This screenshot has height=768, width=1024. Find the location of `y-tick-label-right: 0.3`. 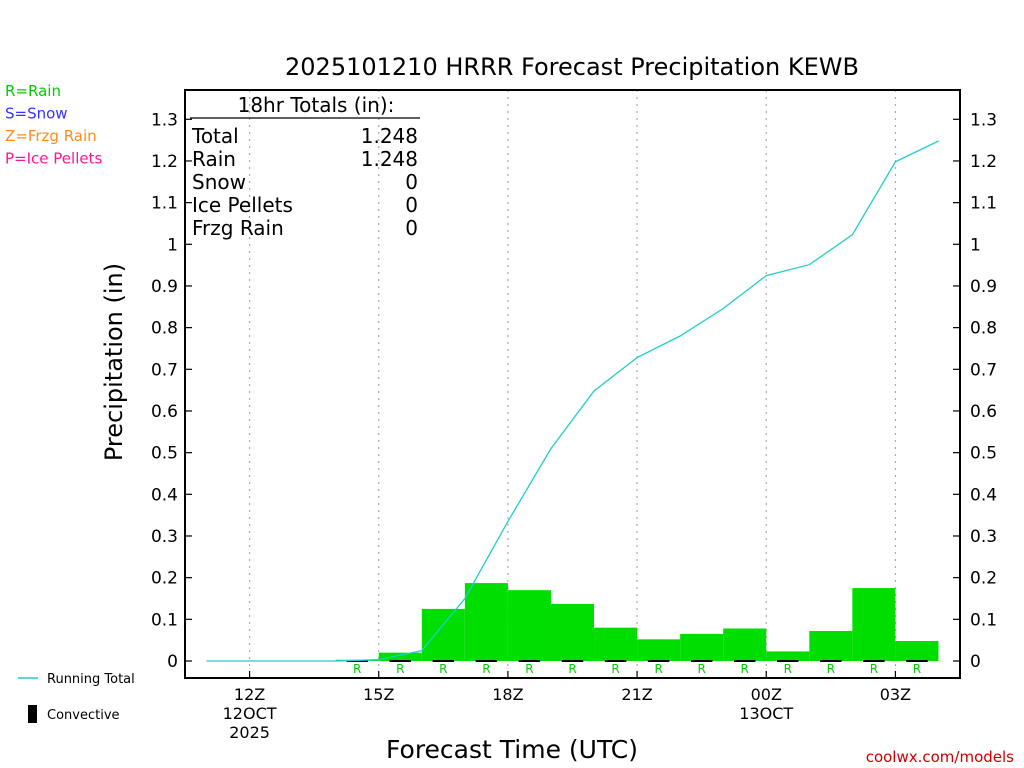

y-tick-label-right: 0.3 is located at coordinates (983, 537).